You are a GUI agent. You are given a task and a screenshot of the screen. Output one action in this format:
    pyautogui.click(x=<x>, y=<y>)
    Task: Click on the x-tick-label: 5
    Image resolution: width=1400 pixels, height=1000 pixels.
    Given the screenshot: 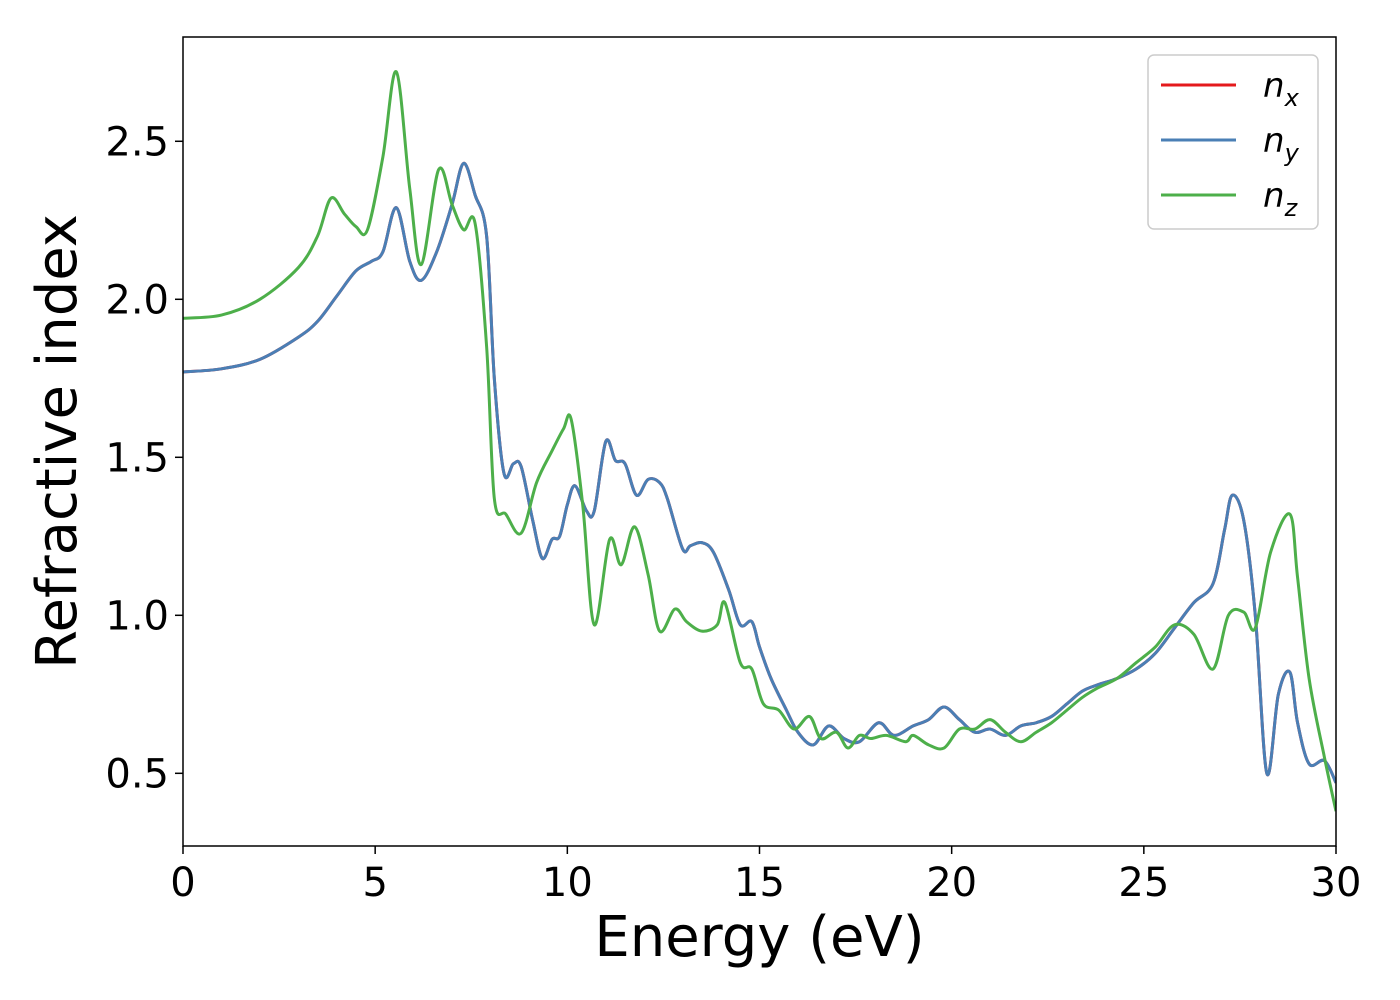 What is the action you would take?
    pyautogui.click(x=374, y=883)
    